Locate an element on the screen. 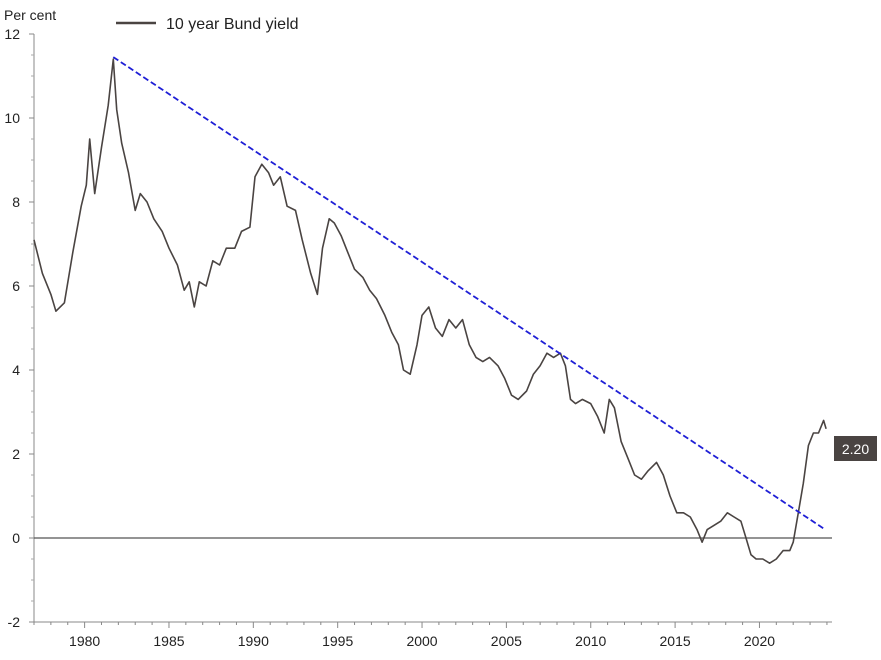 Image resolution: width=881 pixels, height=660 pixels. last-value-badge-box is located at coordinates (855, 448).